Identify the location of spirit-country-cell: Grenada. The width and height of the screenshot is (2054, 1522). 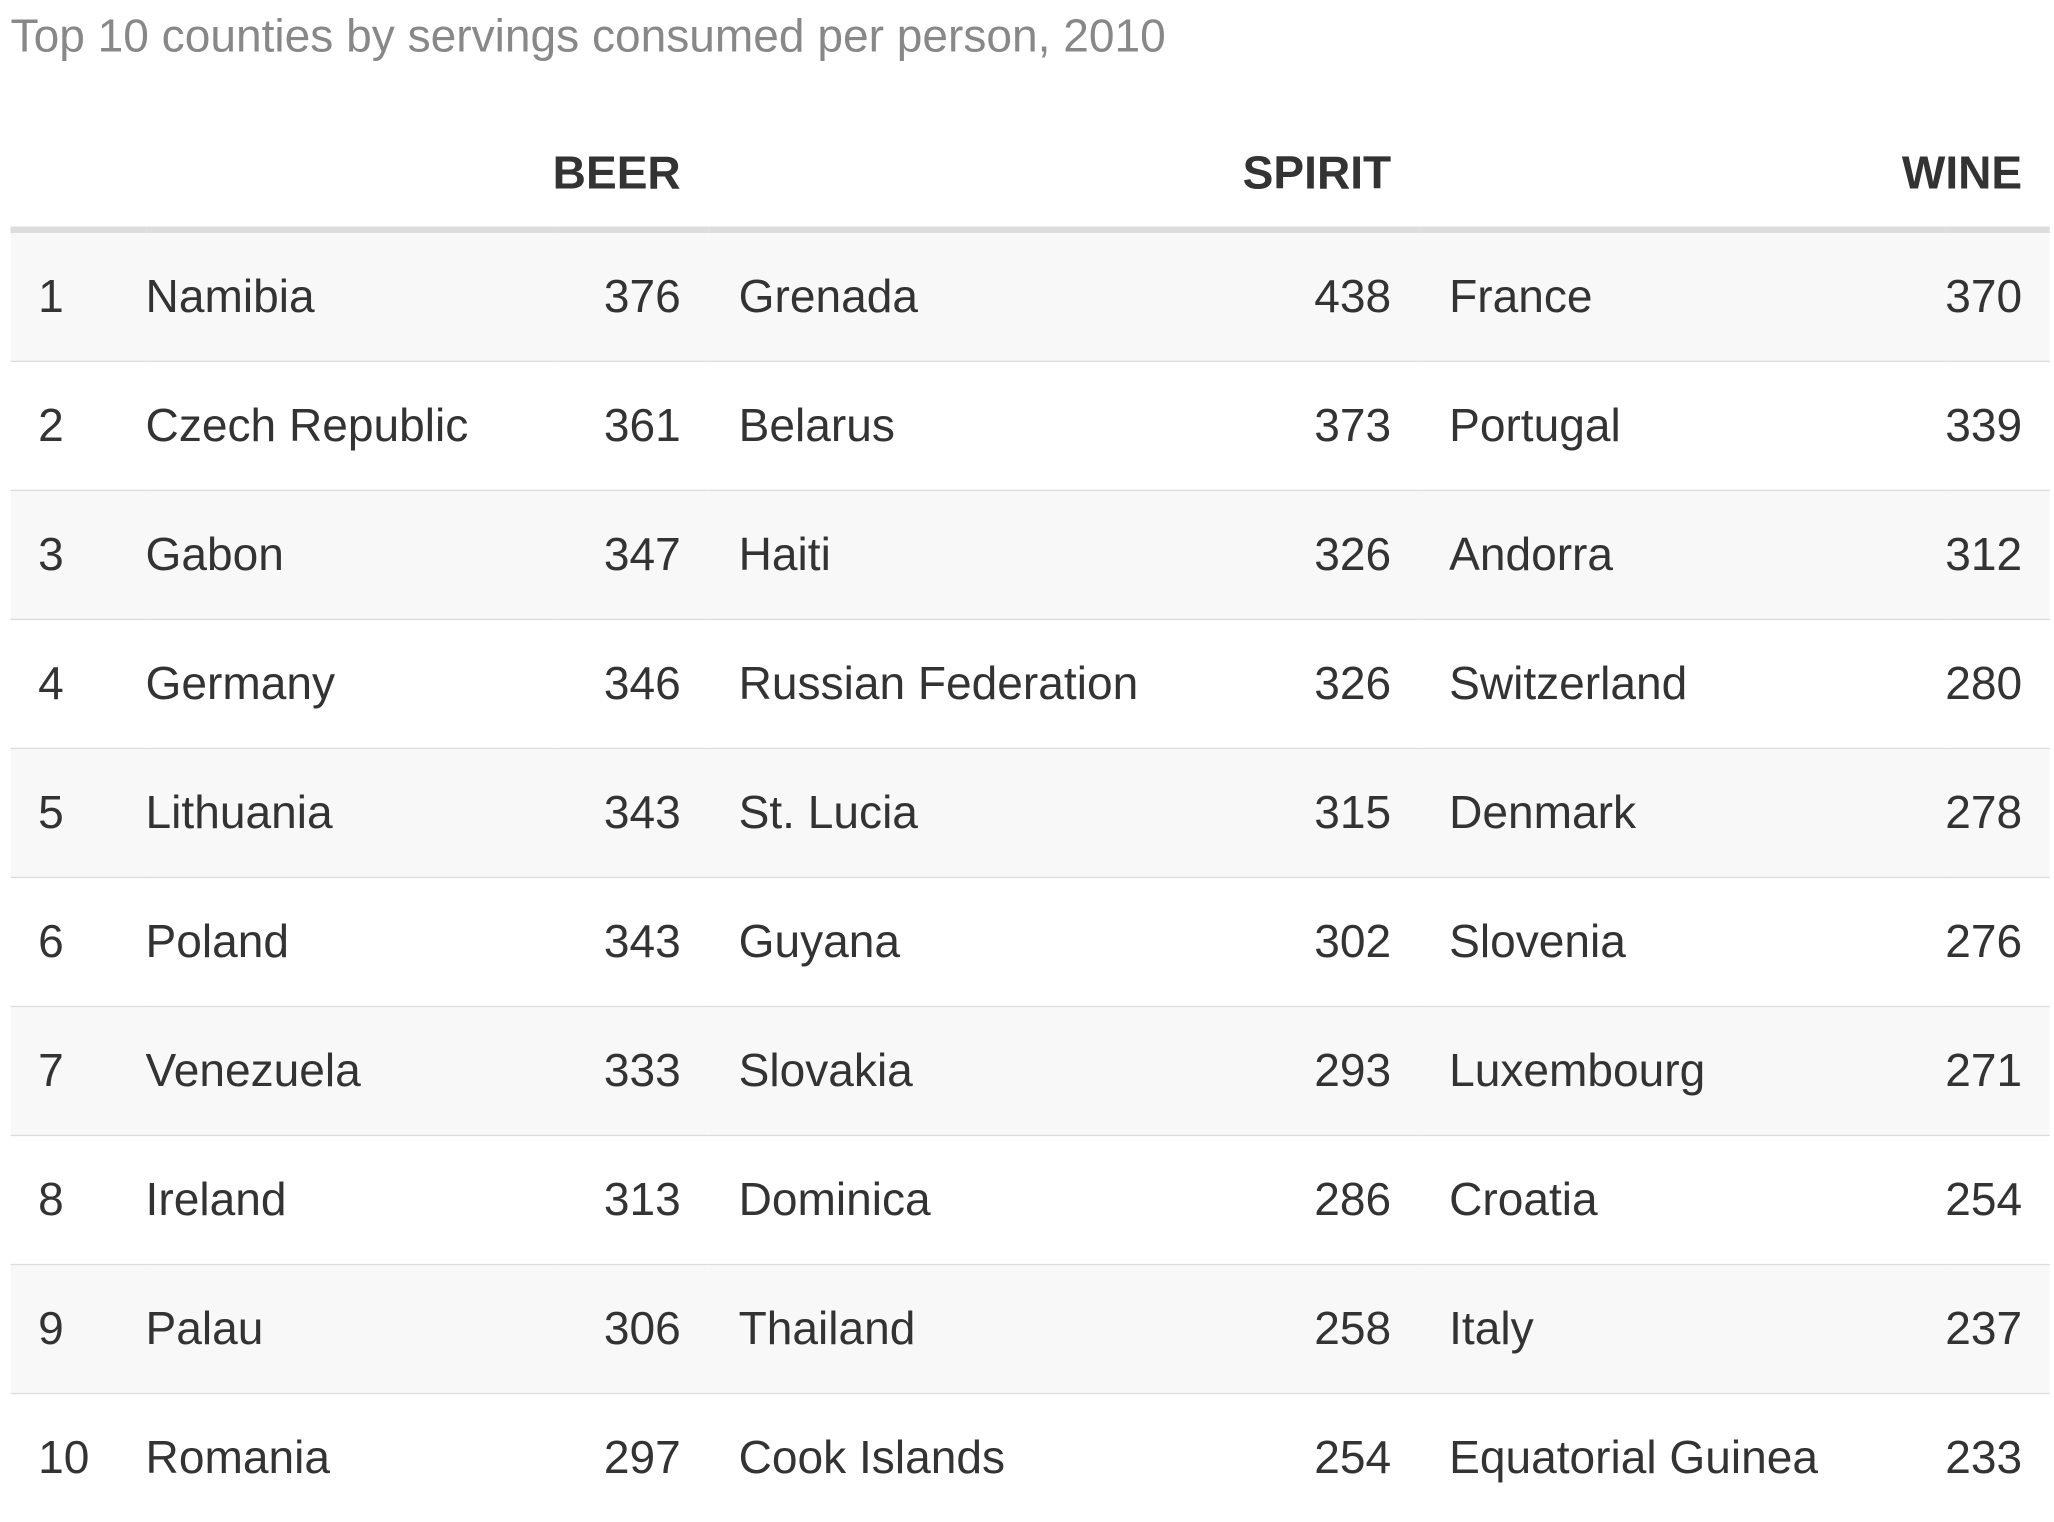
(1000, 296).